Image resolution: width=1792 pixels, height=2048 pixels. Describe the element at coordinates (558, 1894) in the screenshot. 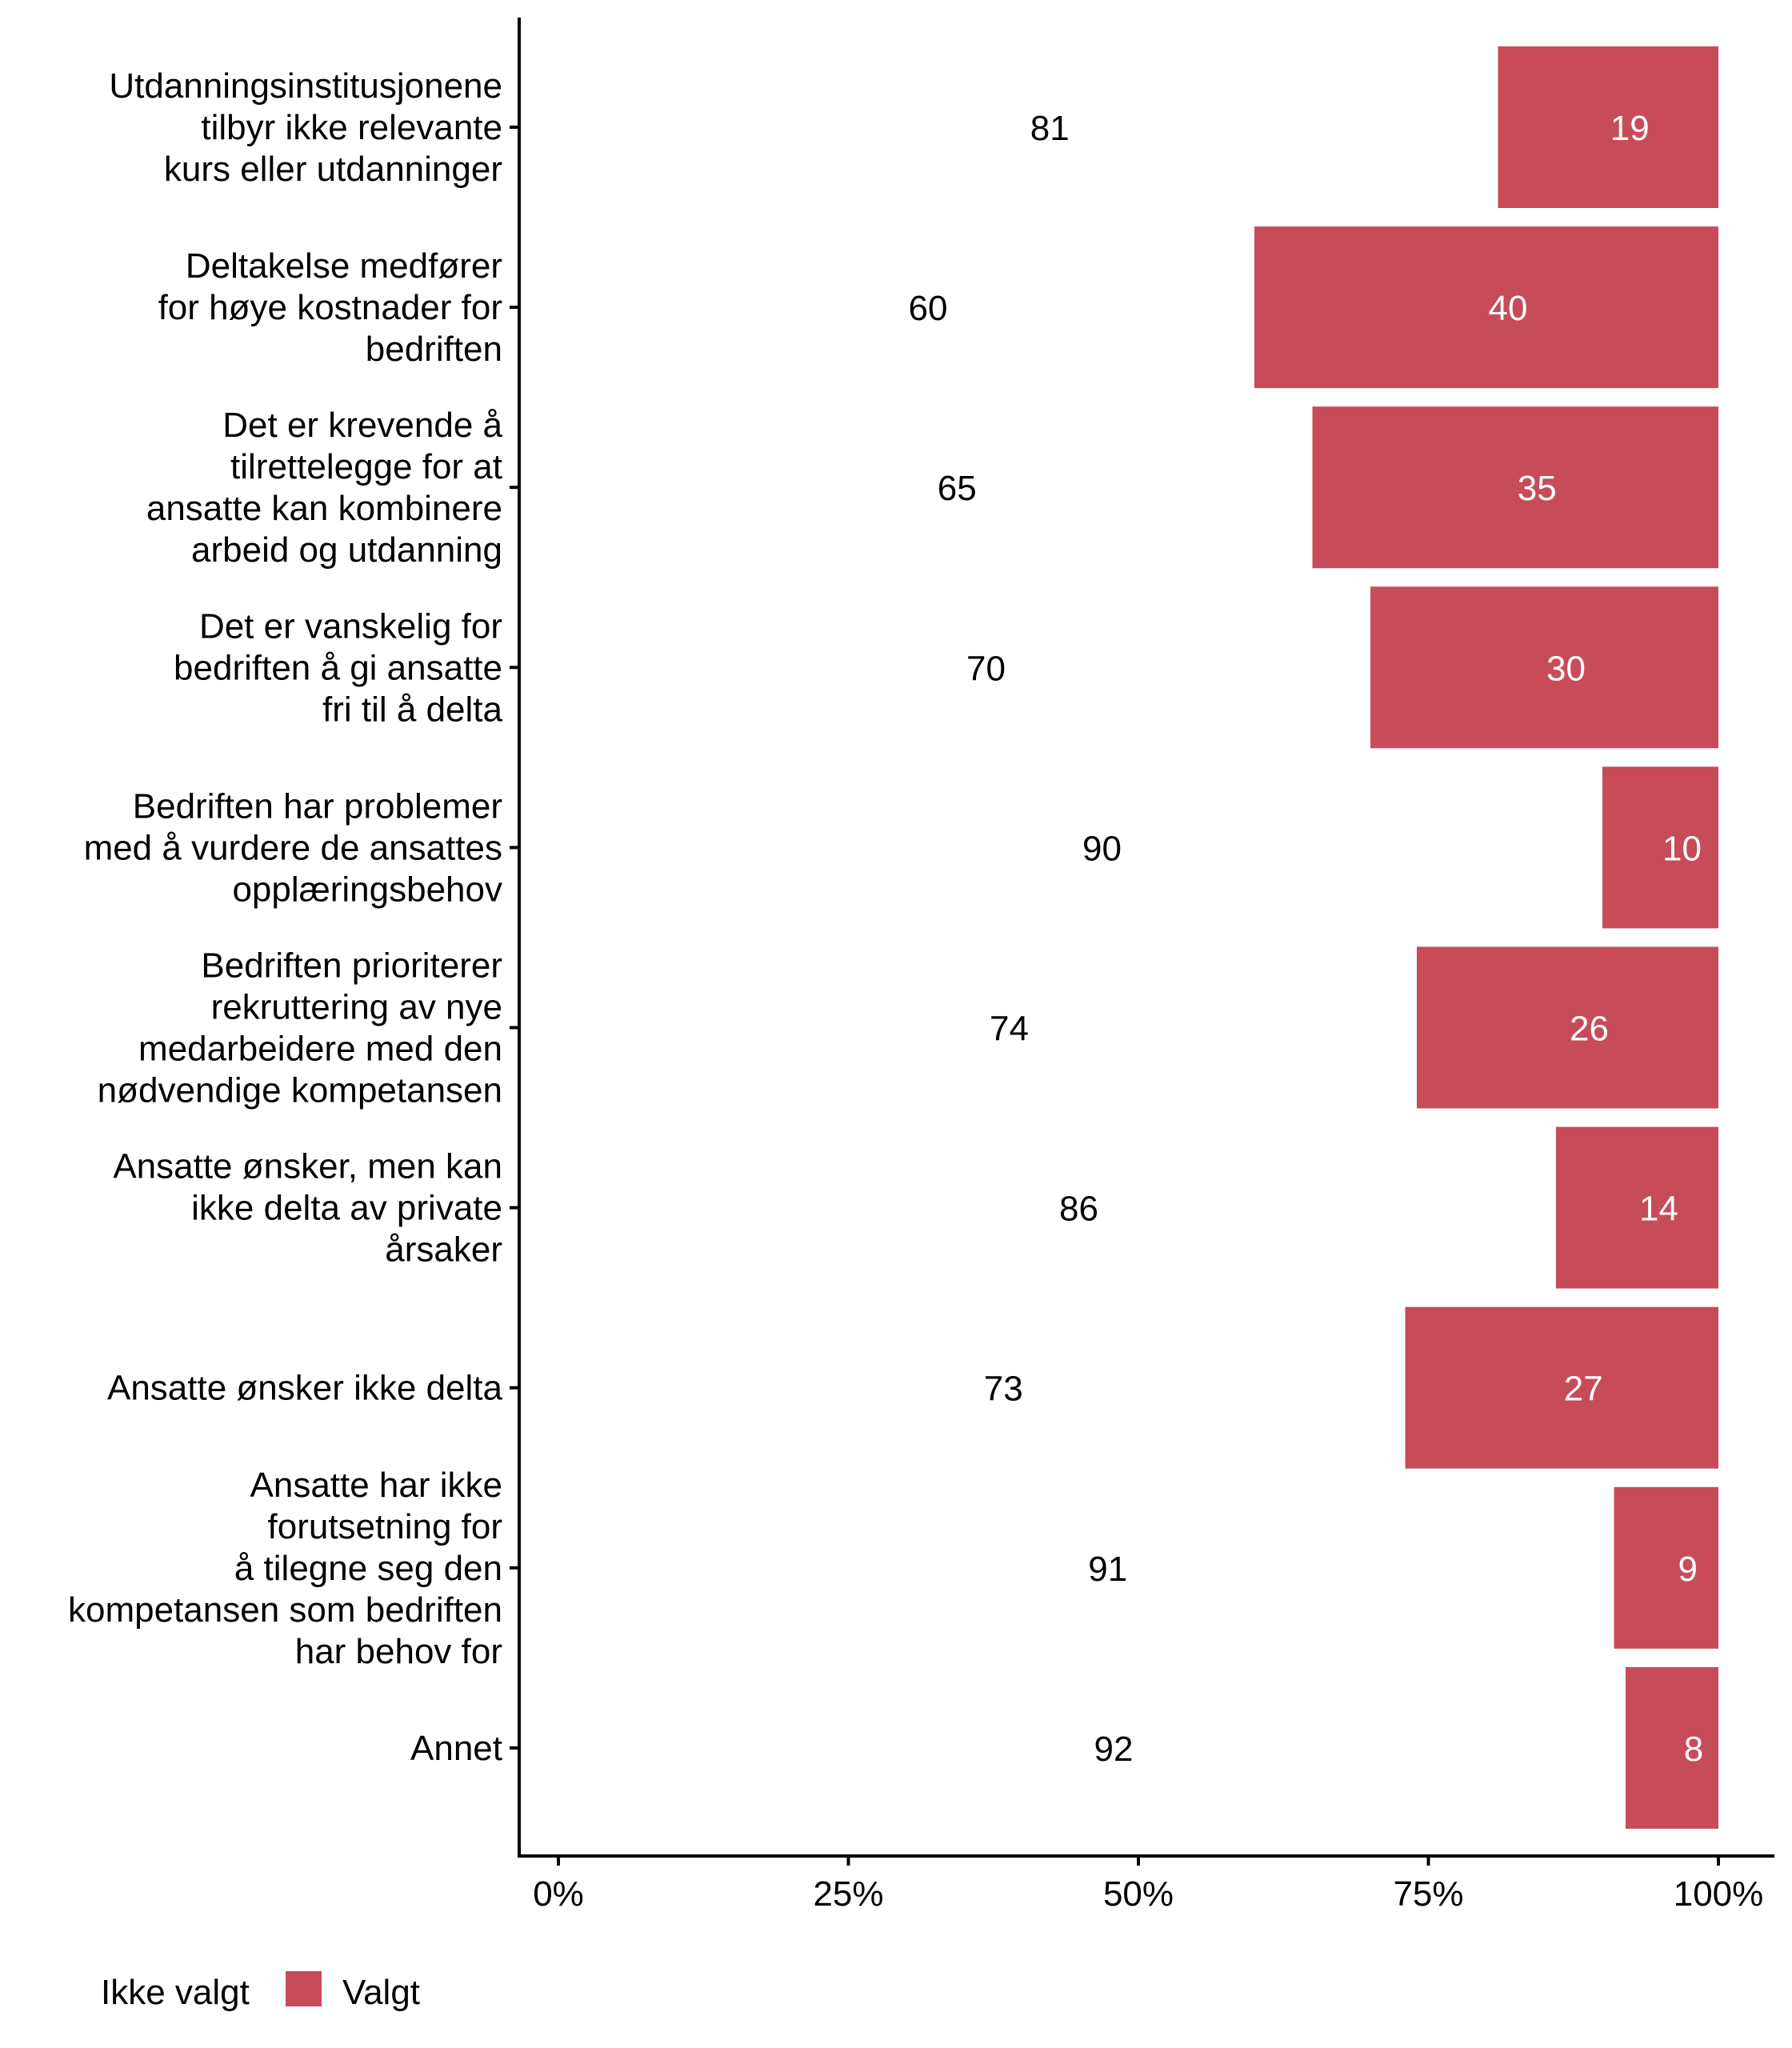

I see `x-tick-label-0: 0%` at that location.